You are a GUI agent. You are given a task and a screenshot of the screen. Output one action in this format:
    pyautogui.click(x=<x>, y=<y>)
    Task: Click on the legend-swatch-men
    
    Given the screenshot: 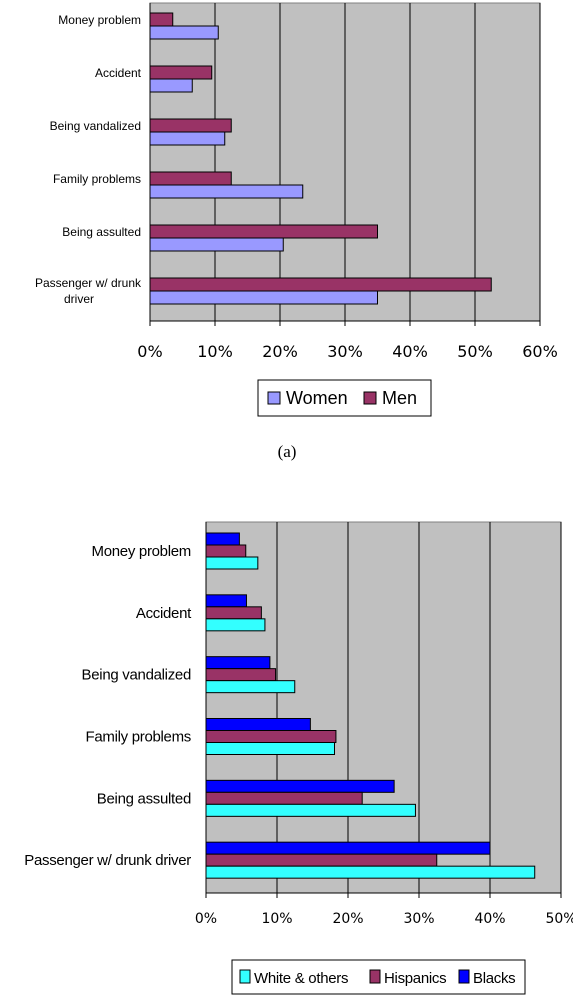 What is the action you would take?
    pyautogui.click(x=370, y=398)
    